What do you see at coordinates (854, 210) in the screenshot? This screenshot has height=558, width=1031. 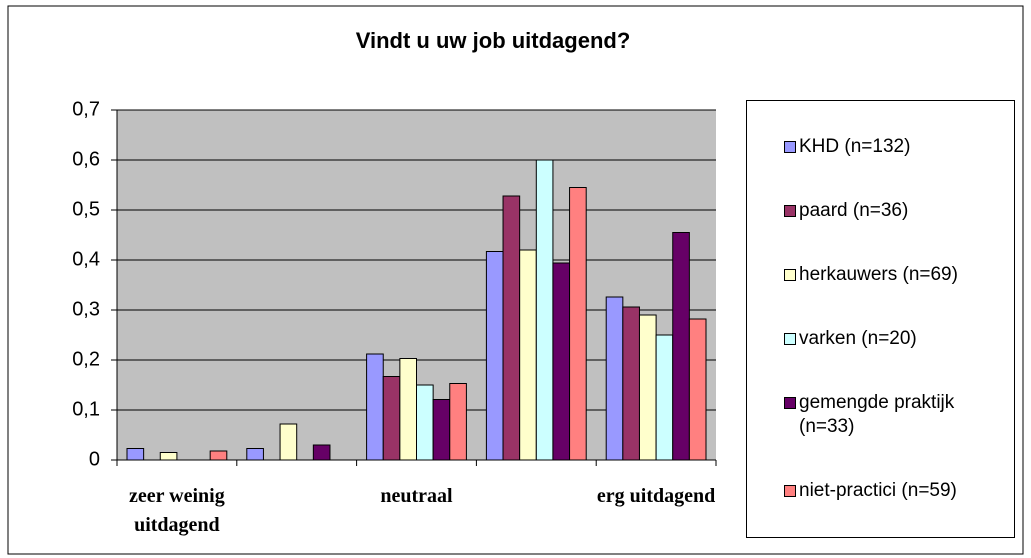 I see `legend-label: paard (n=36)` at bounding box center [854, 210].